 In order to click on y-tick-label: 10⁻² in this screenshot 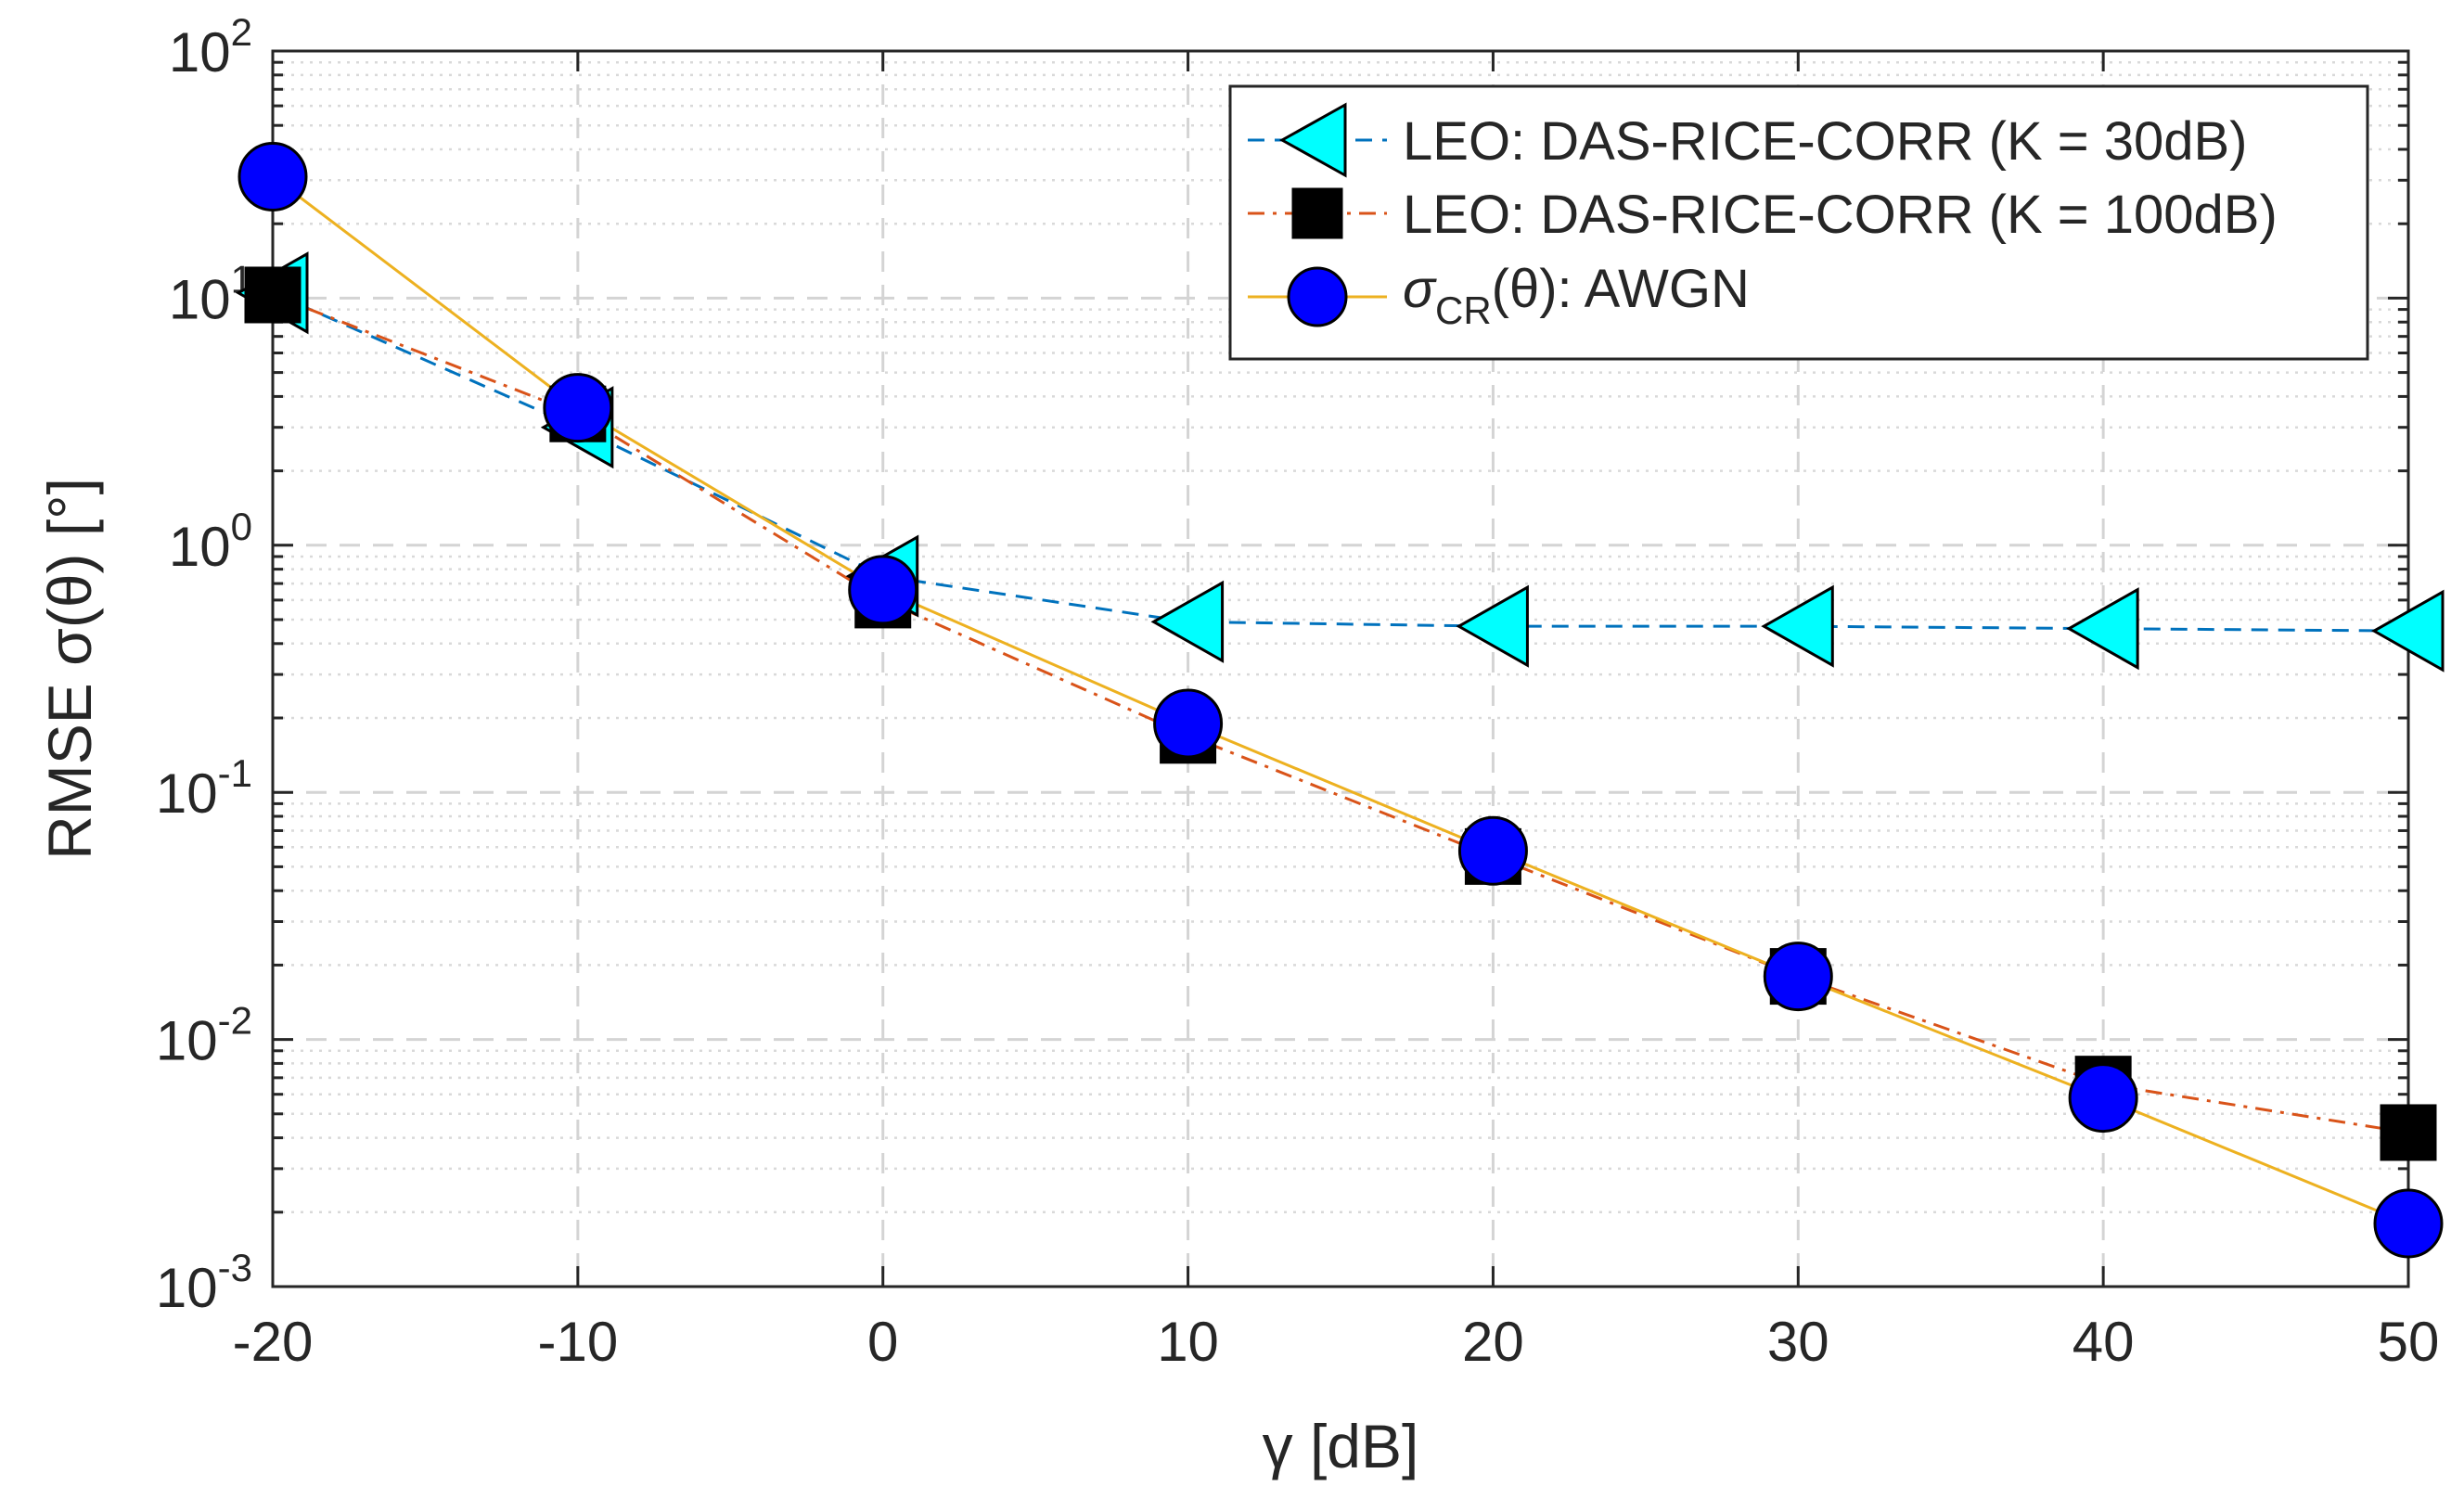, I will do `click(204, 1035)`.